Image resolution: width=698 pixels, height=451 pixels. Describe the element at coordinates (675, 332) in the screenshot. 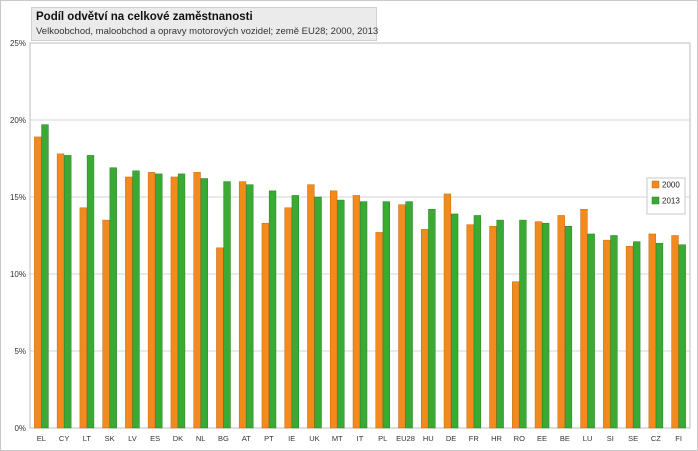

I see `bar-2000-FI` at that location.